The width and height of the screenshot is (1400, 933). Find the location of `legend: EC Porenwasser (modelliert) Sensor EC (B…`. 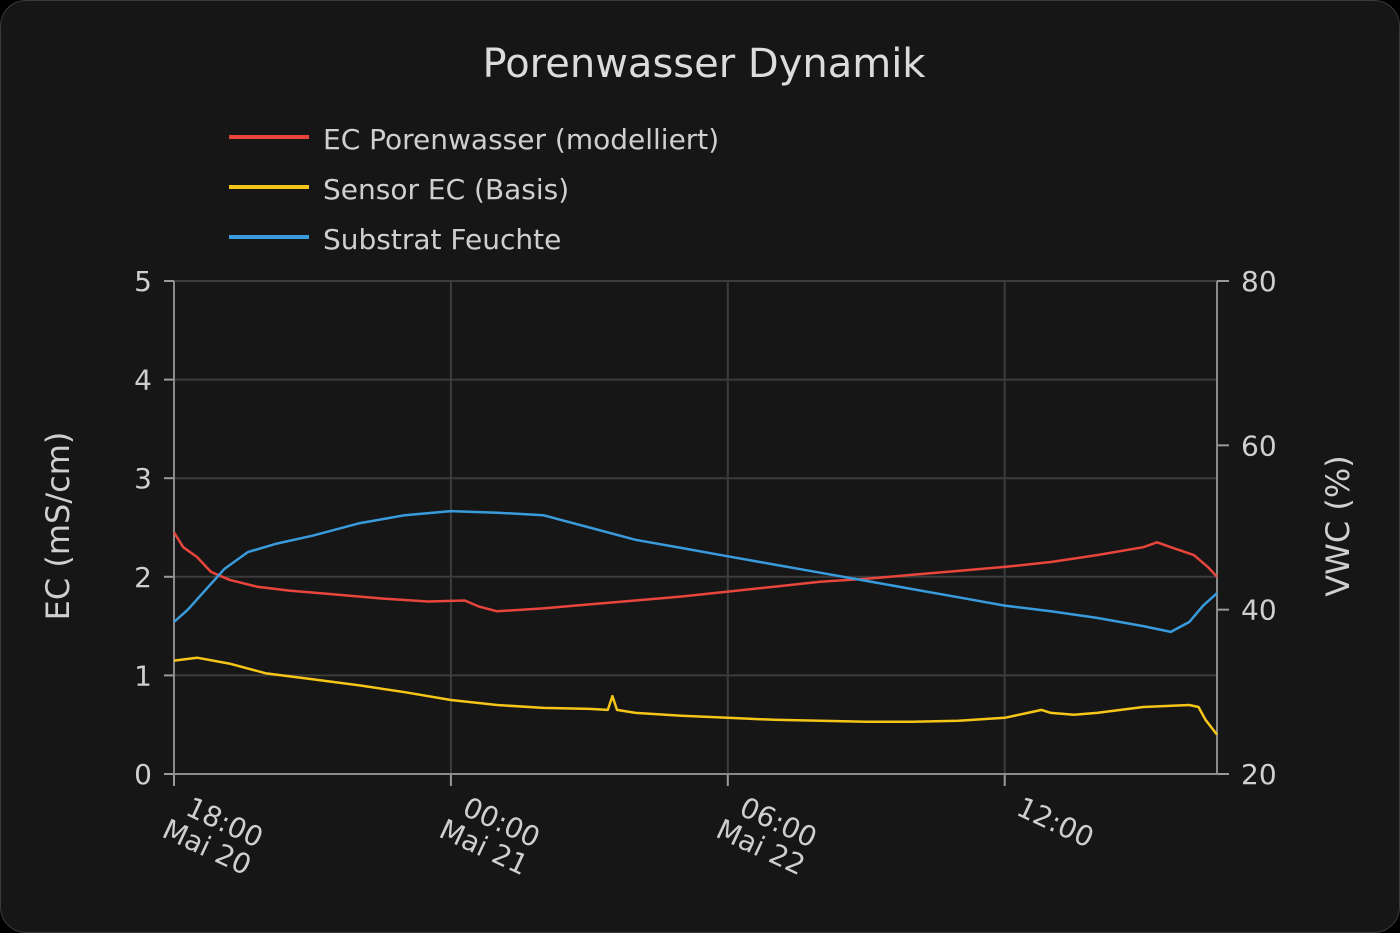

legend: EC Porenwasser (modelliert) Sensor EC (B… is located at coordinates (474, 189).